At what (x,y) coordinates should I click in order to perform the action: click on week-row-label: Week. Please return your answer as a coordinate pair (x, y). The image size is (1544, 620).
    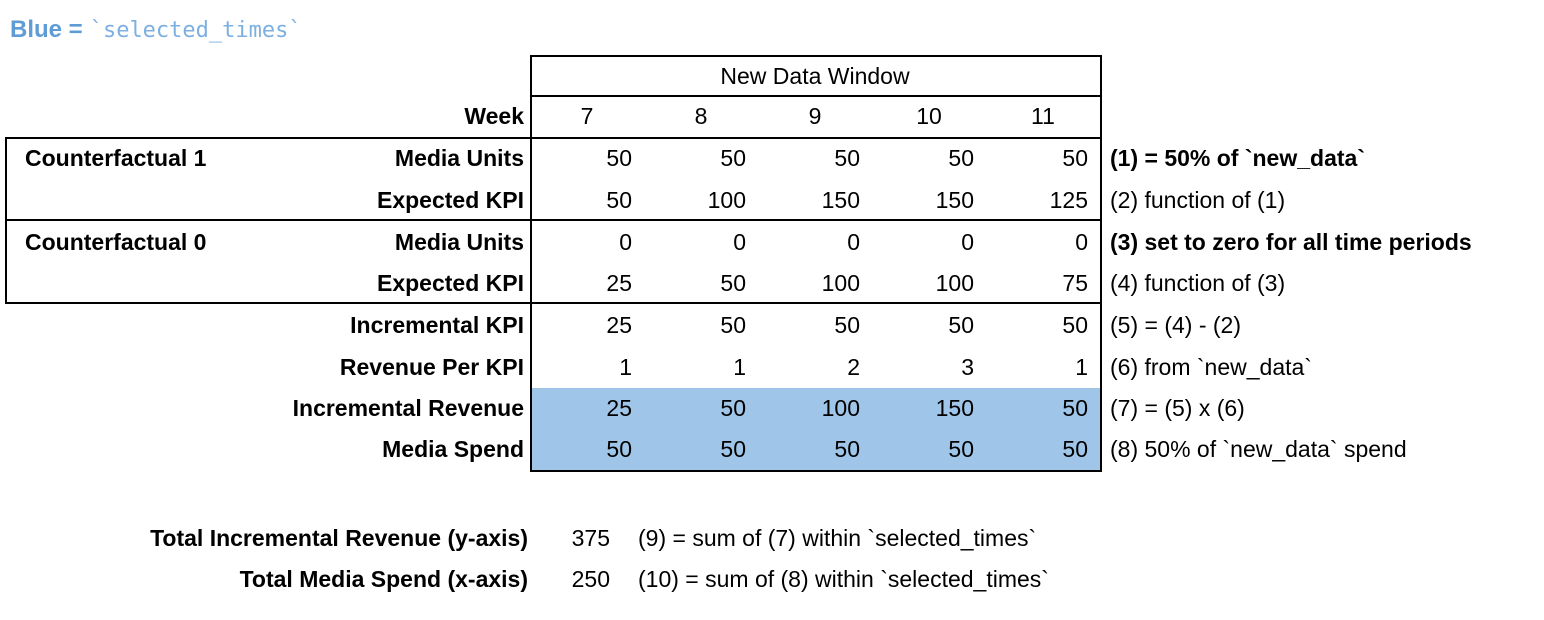
    Looking at the image, I should click on (494, 116).